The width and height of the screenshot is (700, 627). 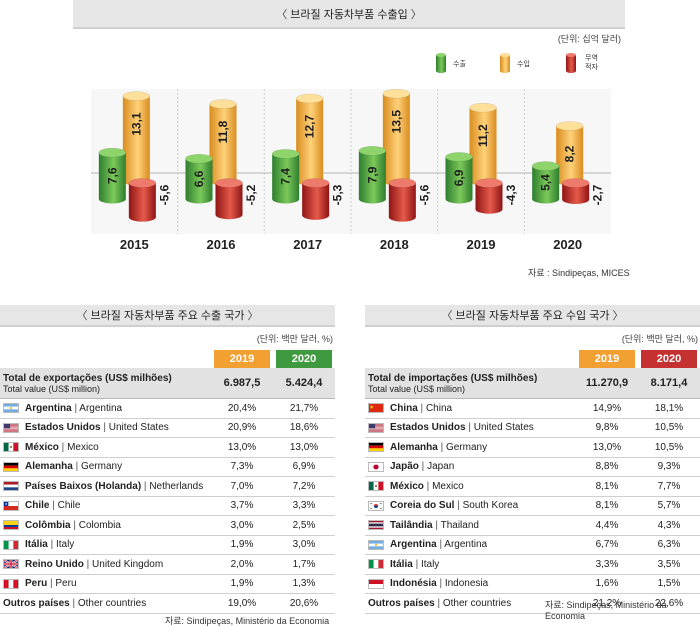 I want to click on country-name-en: Germany, so click(x=466, y=447).